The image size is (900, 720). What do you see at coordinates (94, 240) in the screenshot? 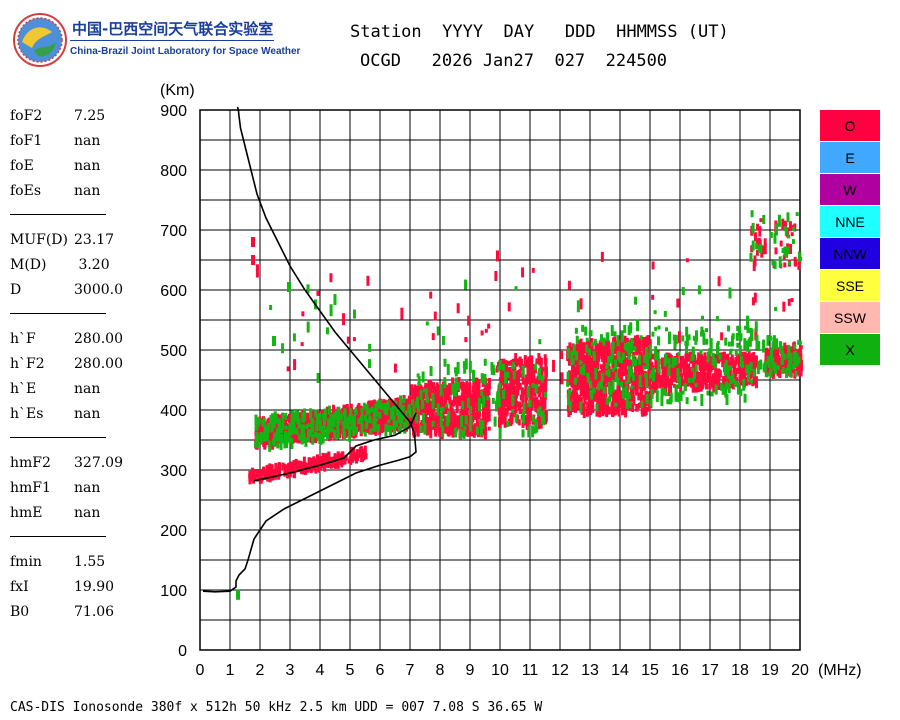
I see `param-value: 23.17` at bounding box center [94, 240].